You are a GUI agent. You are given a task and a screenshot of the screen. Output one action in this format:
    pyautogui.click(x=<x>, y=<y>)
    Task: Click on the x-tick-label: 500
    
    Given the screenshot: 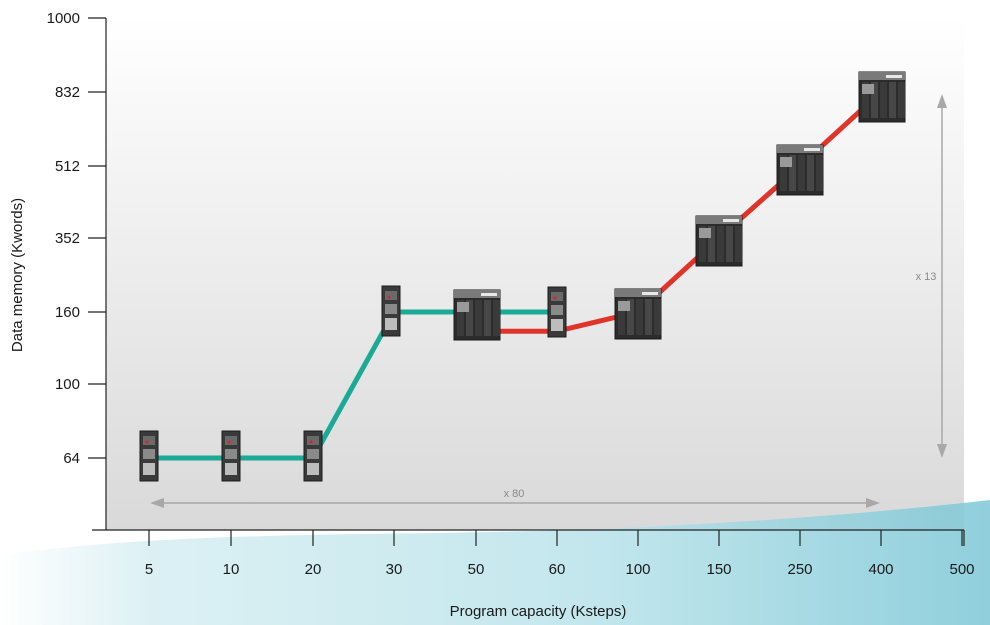 What is the action you would take?
    pyautogui.click(x=961, y=569)
    